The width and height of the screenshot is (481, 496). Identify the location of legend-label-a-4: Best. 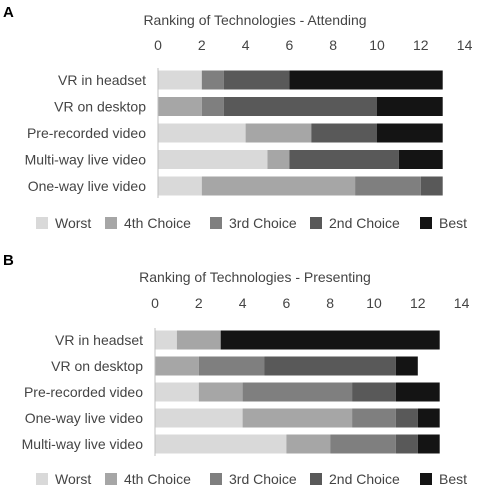
(453, 223).